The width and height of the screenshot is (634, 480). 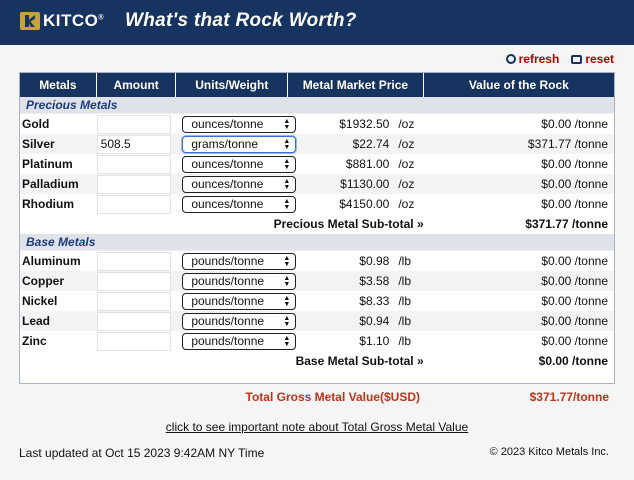 I want to click on metal-name: Nickel, so click(x=40, y=301).